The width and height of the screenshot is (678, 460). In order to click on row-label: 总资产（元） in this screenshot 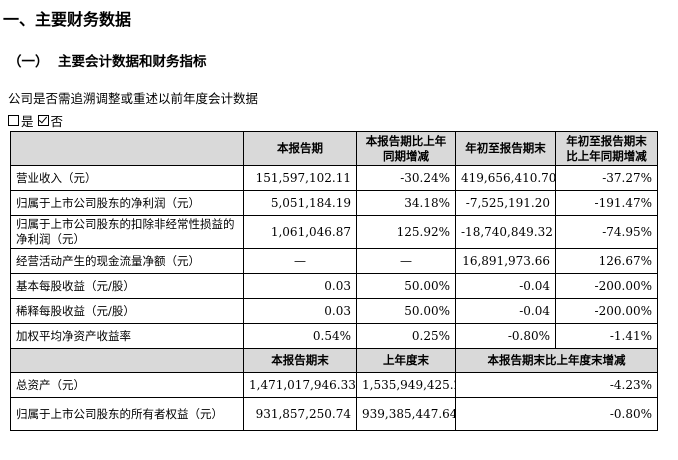, I will do `click(127, 385)`.